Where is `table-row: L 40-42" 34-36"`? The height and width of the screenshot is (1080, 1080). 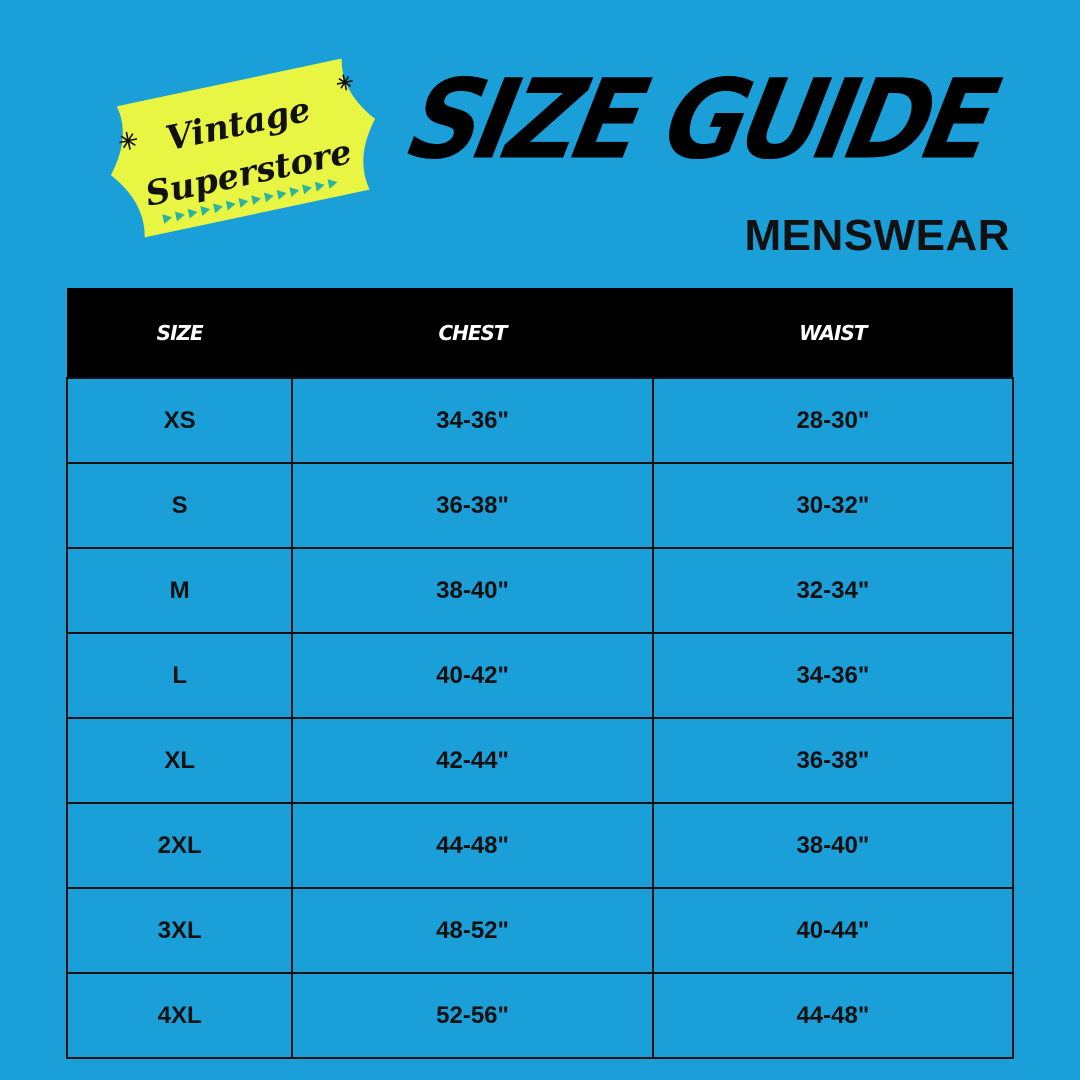
table-row: L 40-42" 34-36" is located at coordinates (540, 675).